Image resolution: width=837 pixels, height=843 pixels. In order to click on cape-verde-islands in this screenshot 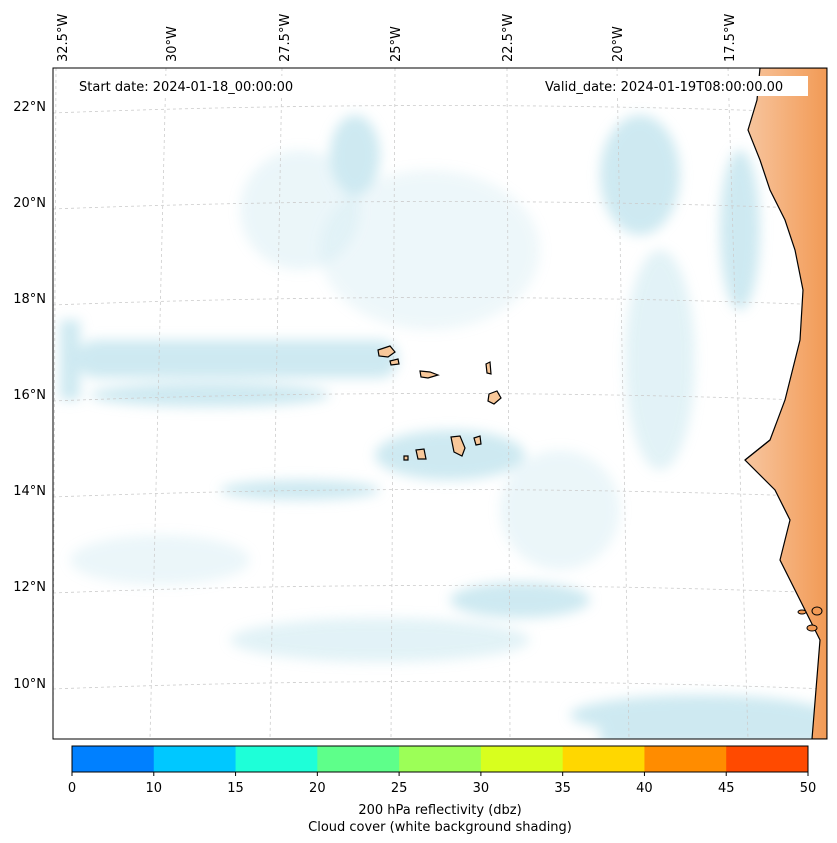, I will do `click(439, 403)`.